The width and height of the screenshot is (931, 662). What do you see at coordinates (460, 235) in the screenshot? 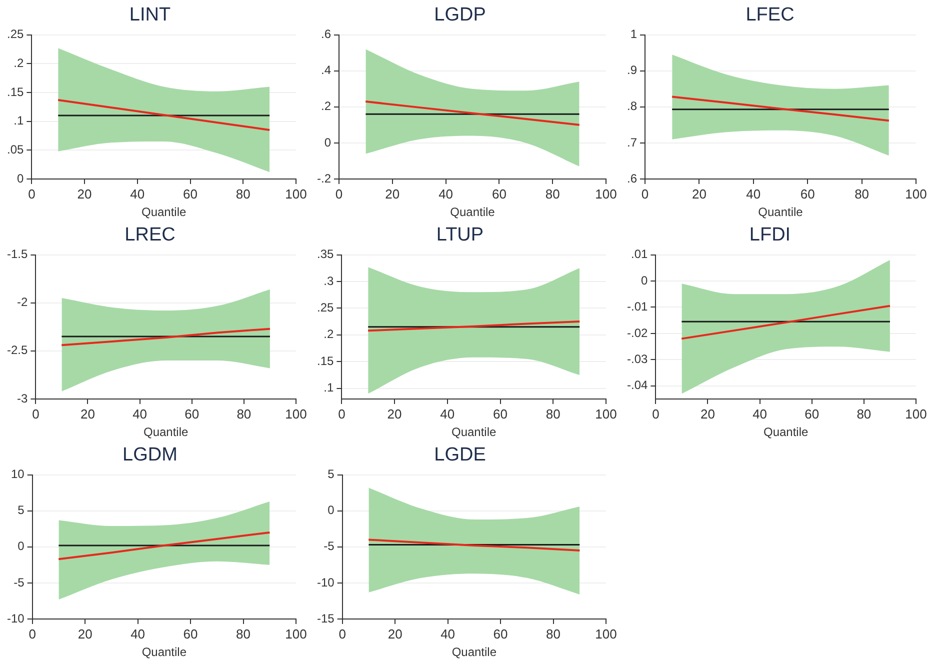
I see `chart-title: LTUP` at bounding box center [460, 235].